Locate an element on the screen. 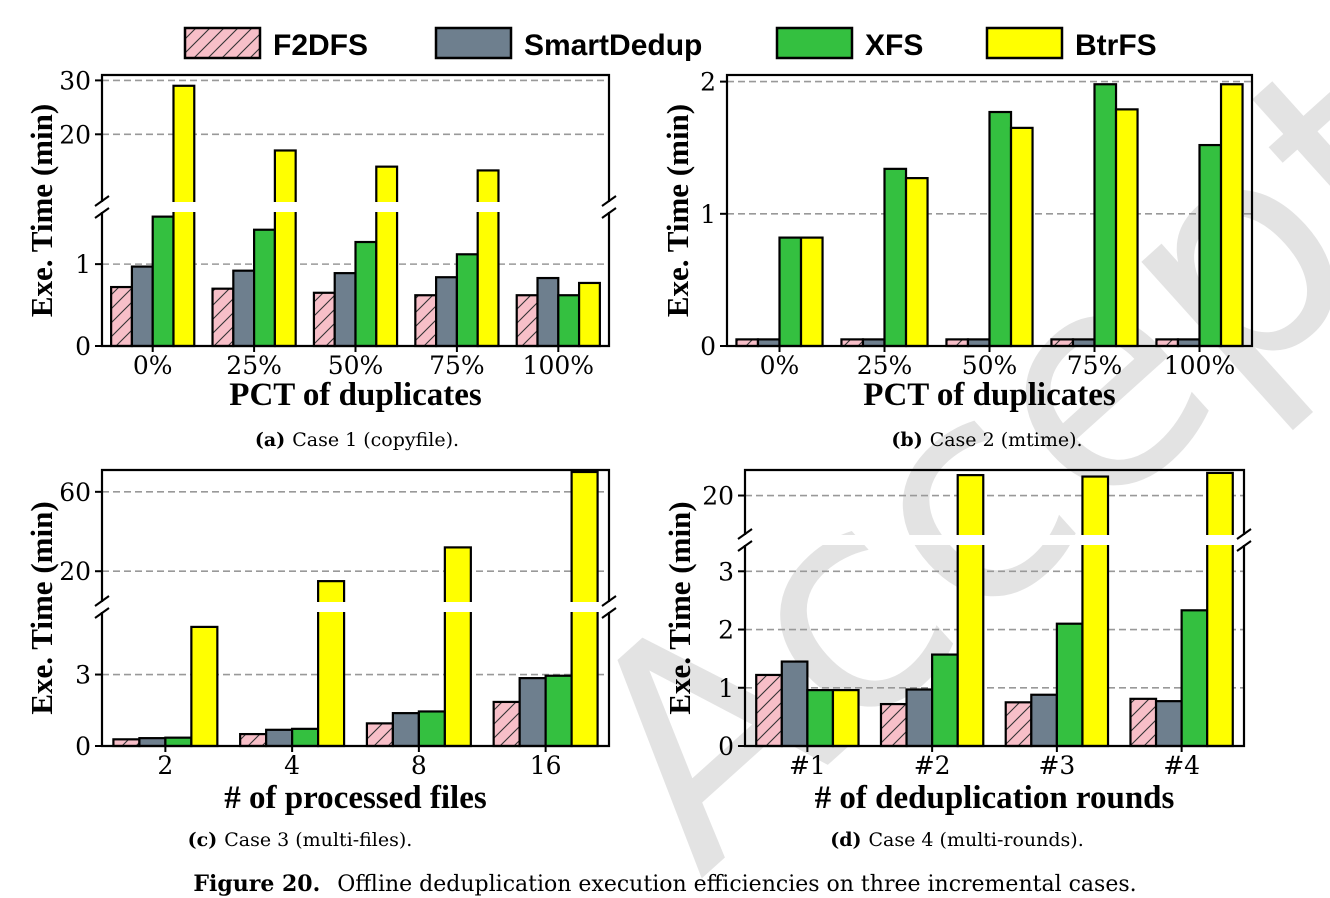 The height and width of the screenshot is (898, 1330). x-axis-title: # of processed files is located at coordinates (355, 798).